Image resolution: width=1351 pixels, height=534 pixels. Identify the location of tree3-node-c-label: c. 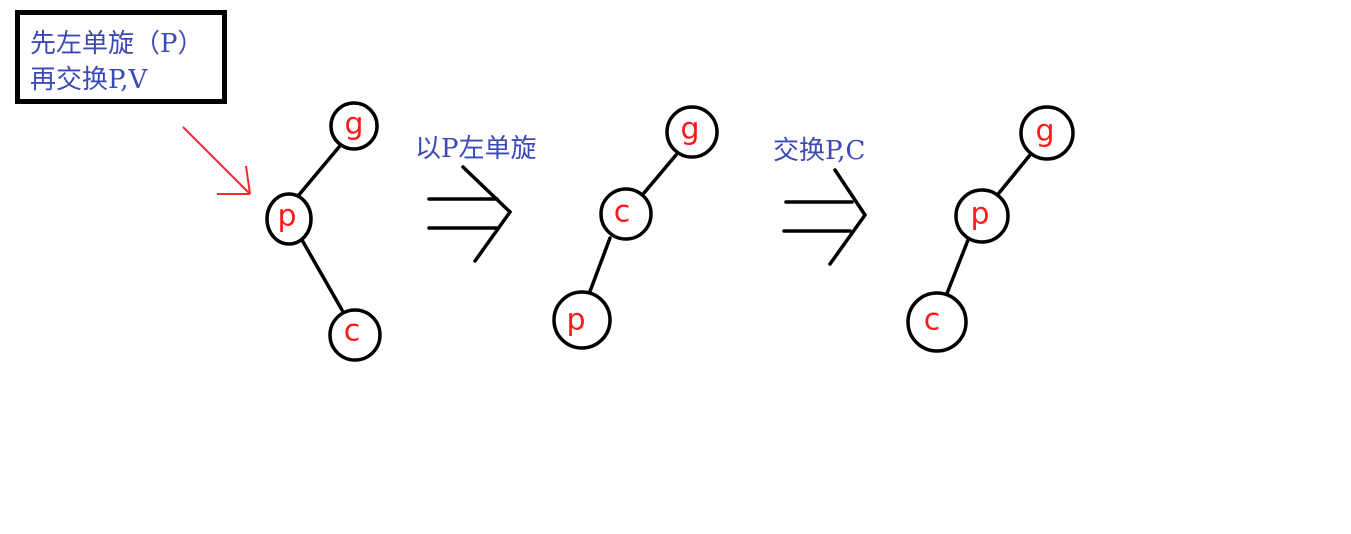
(932, 320).